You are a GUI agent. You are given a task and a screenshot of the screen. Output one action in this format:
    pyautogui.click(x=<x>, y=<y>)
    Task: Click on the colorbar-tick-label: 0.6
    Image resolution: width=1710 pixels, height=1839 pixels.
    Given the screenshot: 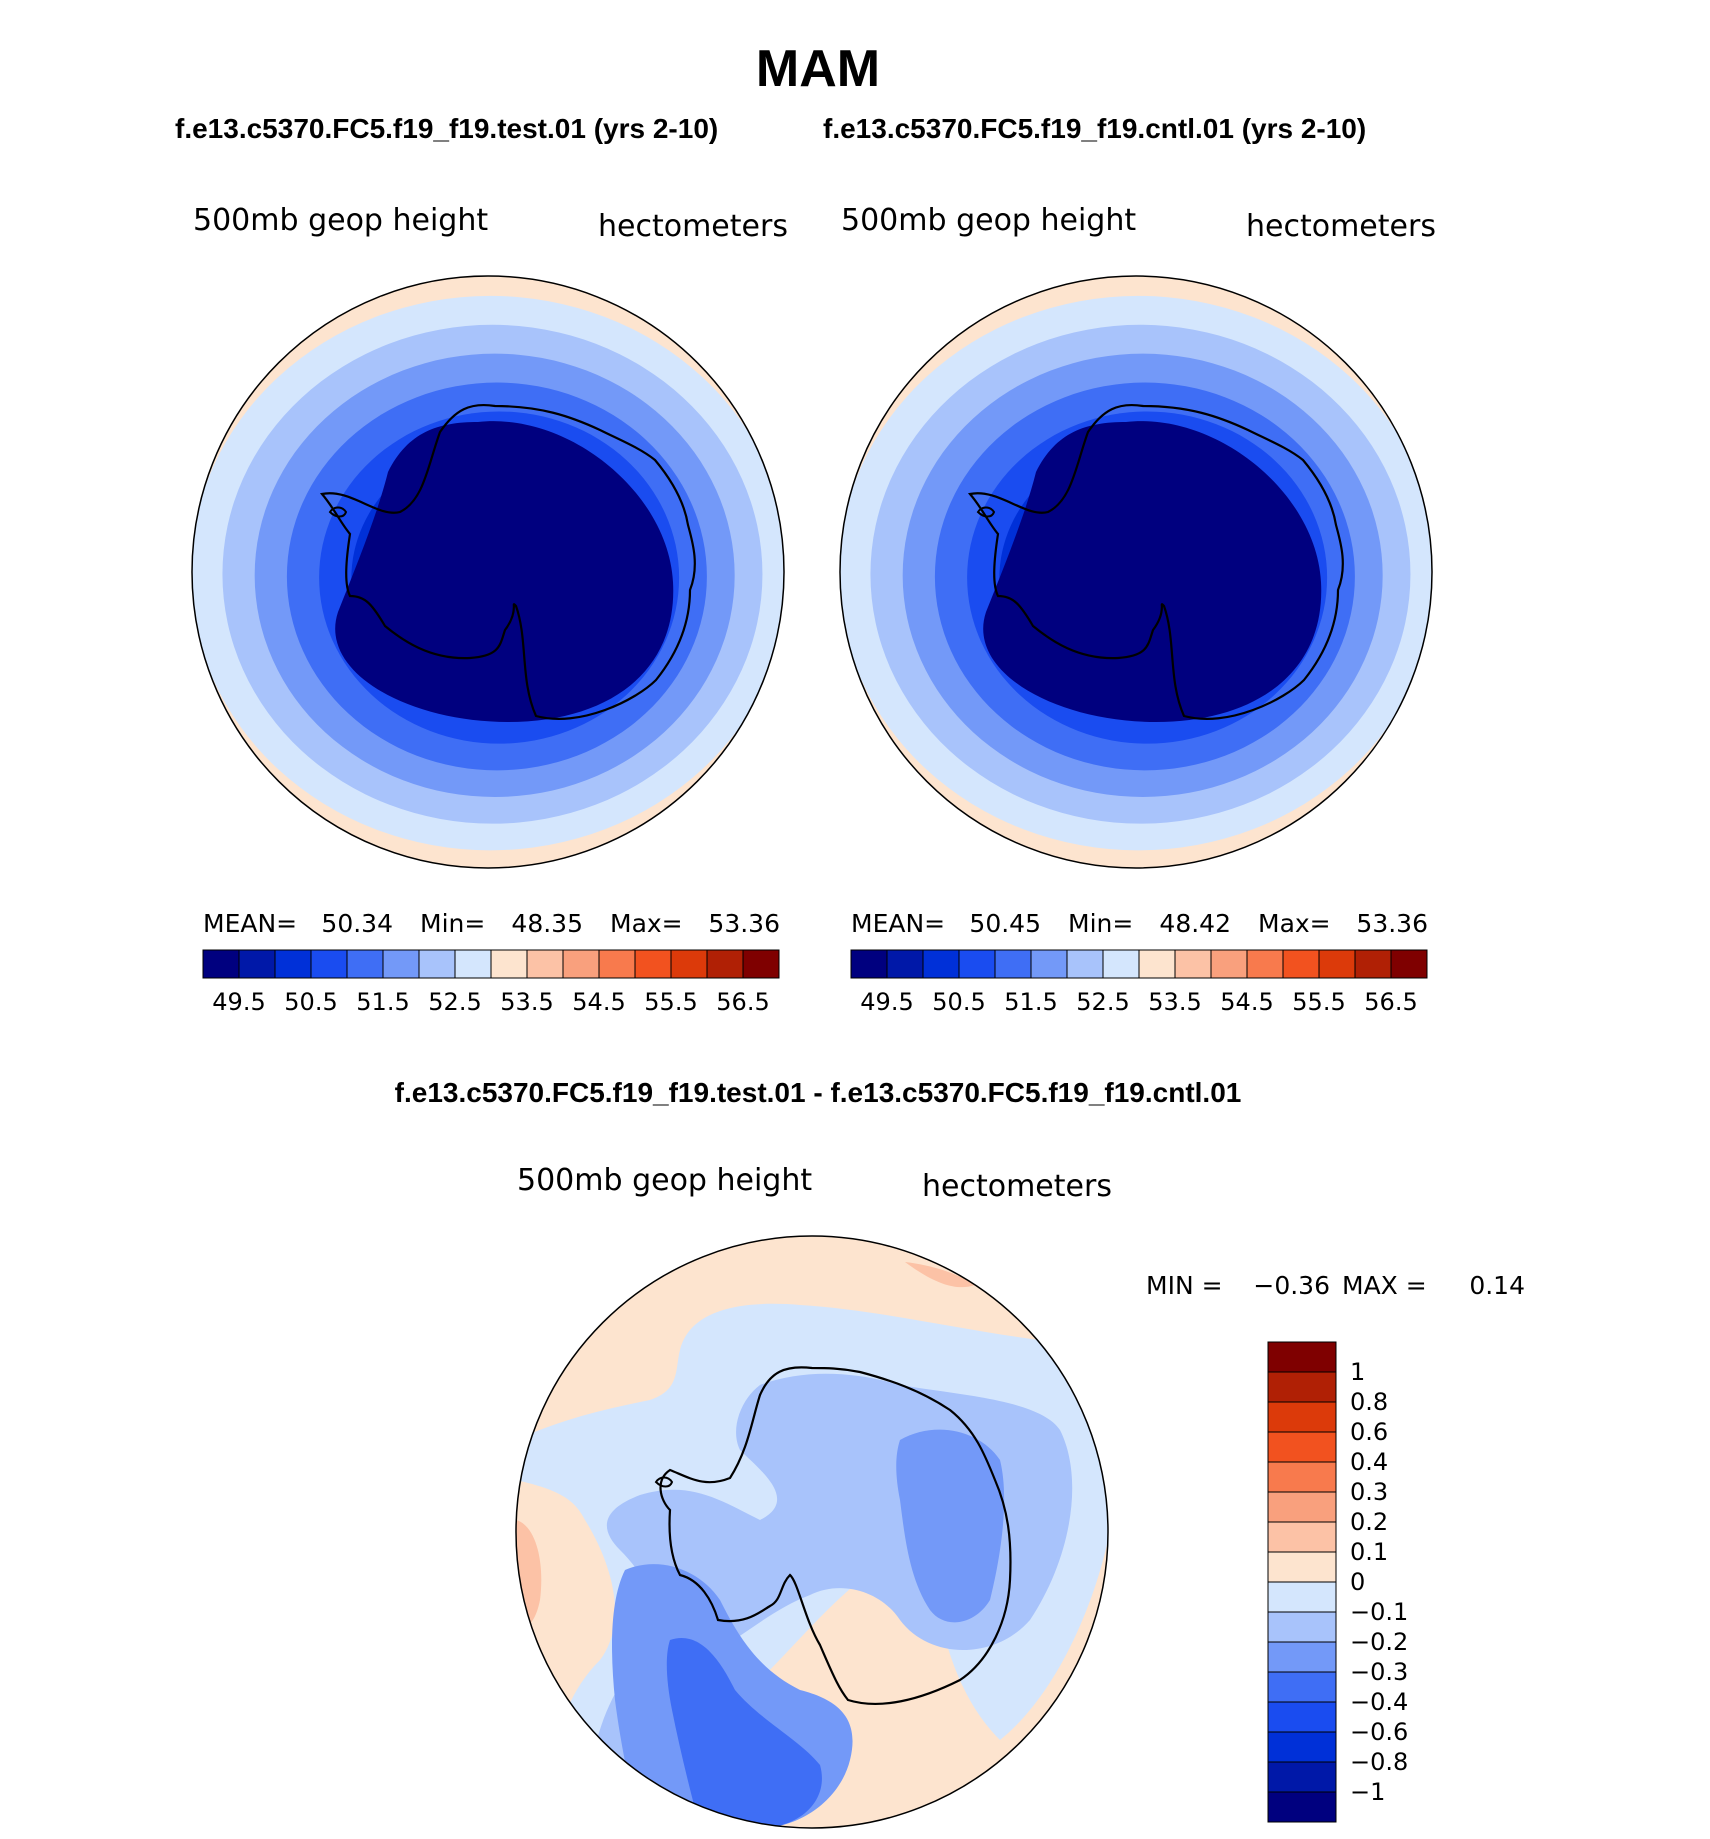 What is the action you would take?
    pyautogui.click(x=1369, y=1432)
    